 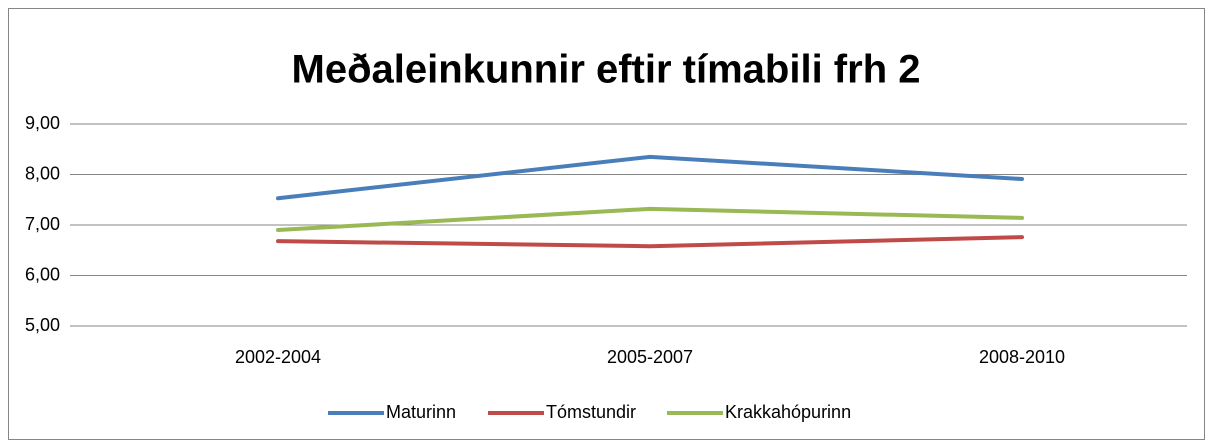 I want to click on x-tick-label: 2008-2010, so click(x=1022, y=357).